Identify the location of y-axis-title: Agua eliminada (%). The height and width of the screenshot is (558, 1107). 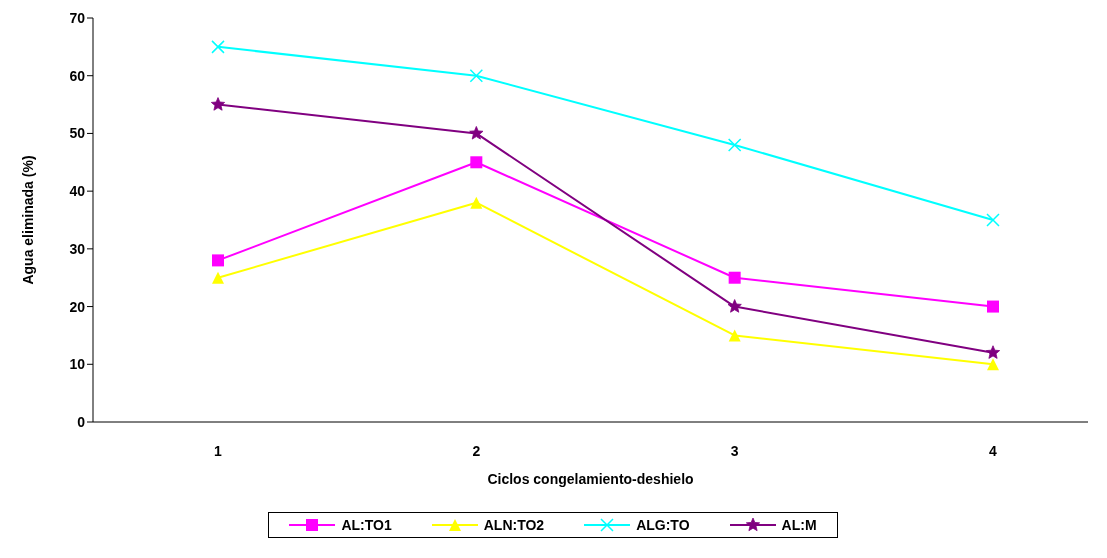
(27, 220).